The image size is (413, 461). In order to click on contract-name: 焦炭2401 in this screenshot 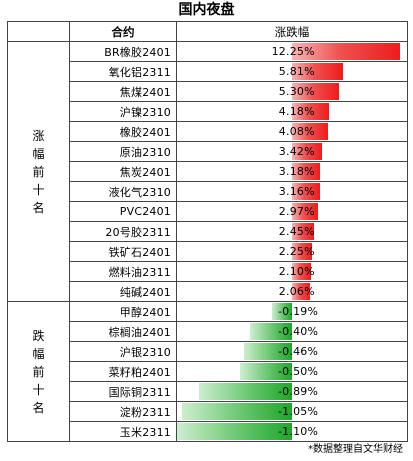, I will do `click(123, 171)`.